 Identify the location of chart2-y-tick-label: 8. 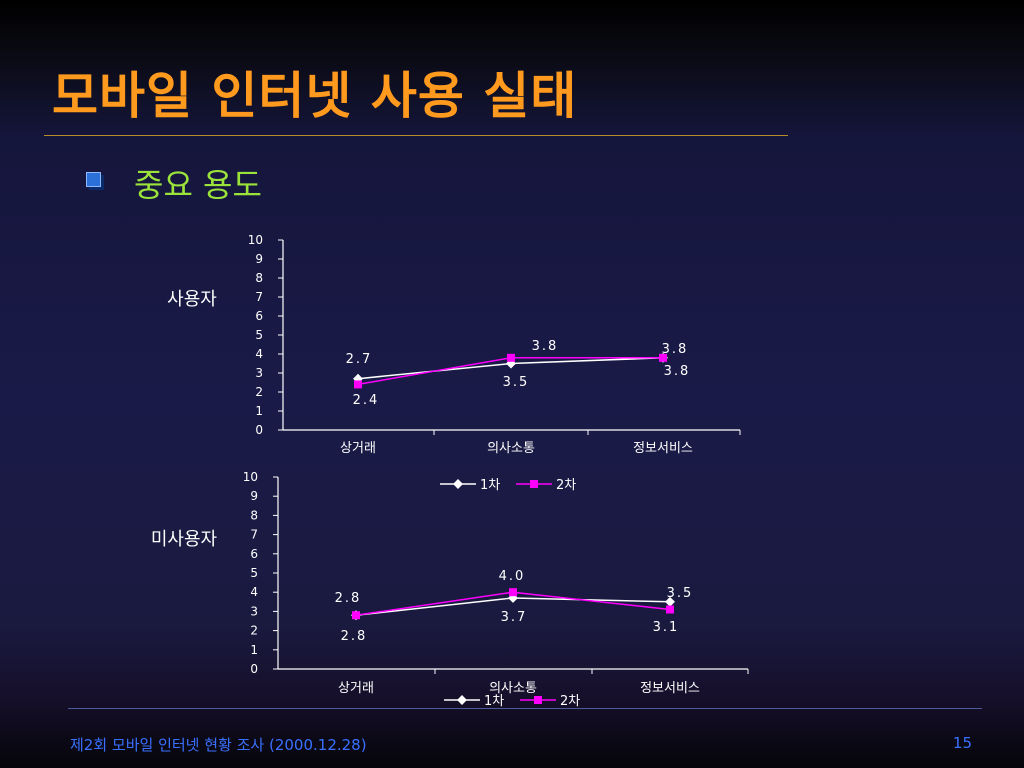
(254, 515).